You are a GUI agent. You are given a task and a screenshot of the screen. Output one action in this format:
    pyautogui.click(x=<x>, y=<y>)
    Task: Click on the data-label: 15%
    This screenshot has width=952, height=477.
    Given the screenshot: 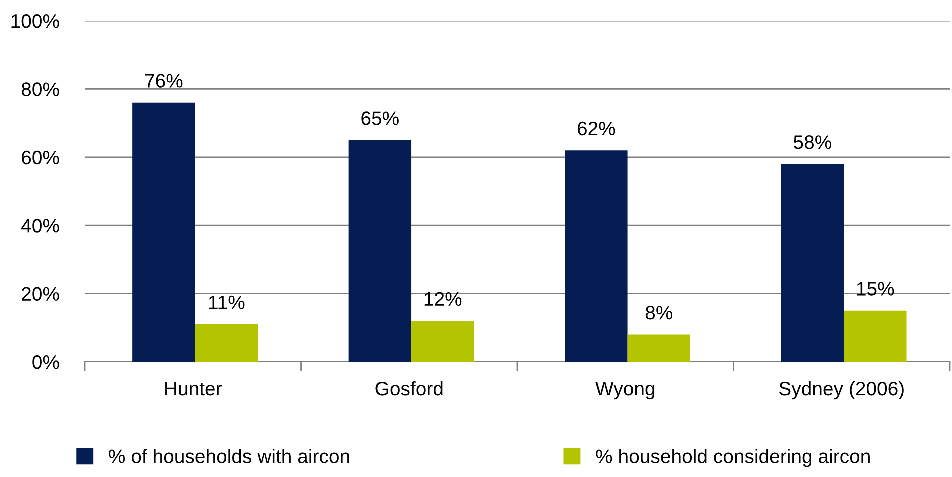 What is the action you would take?
    pyautogui.click(x=875, y=289)
    